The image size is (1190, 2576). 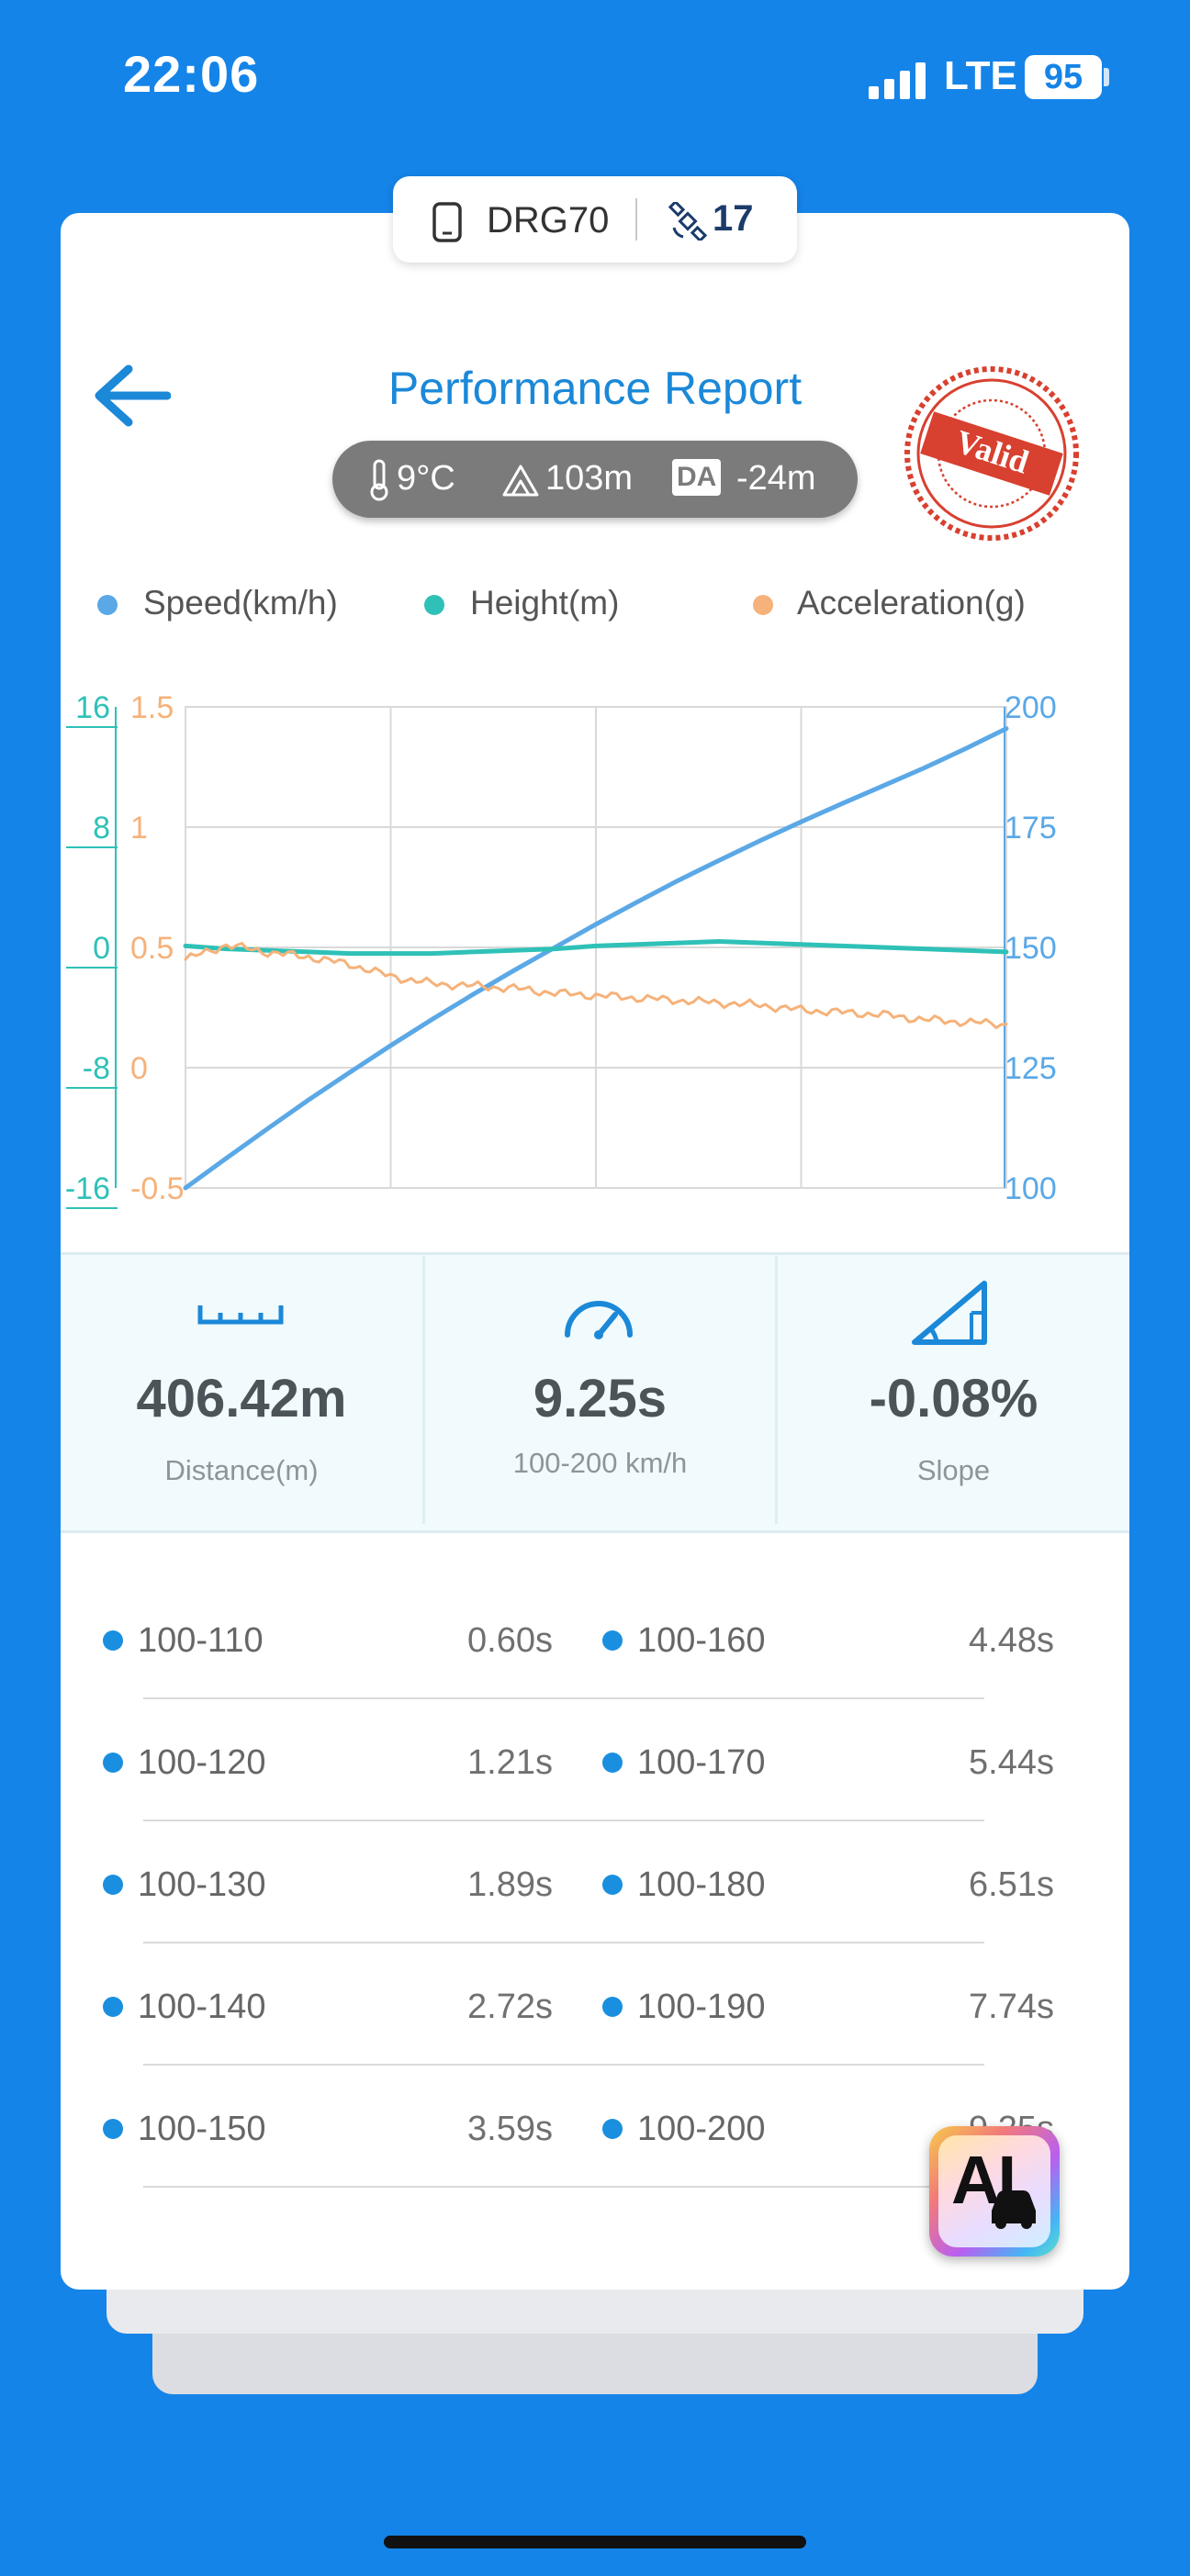 I want to click on legend-height: Height(m), so click(x=545, y=603).